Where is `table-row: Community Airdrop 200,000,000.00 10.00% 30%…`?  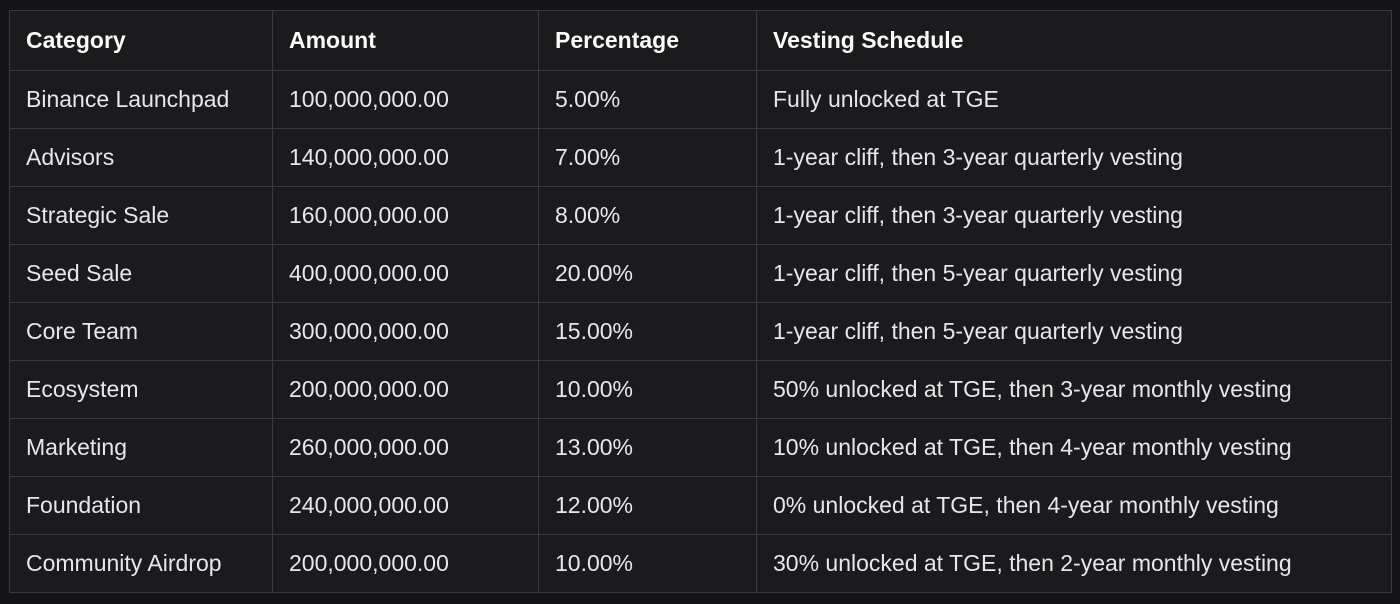 table-row: Community Airdrop 200,000,000.00 10.00% 30%… is located at coordinates (700, 563).